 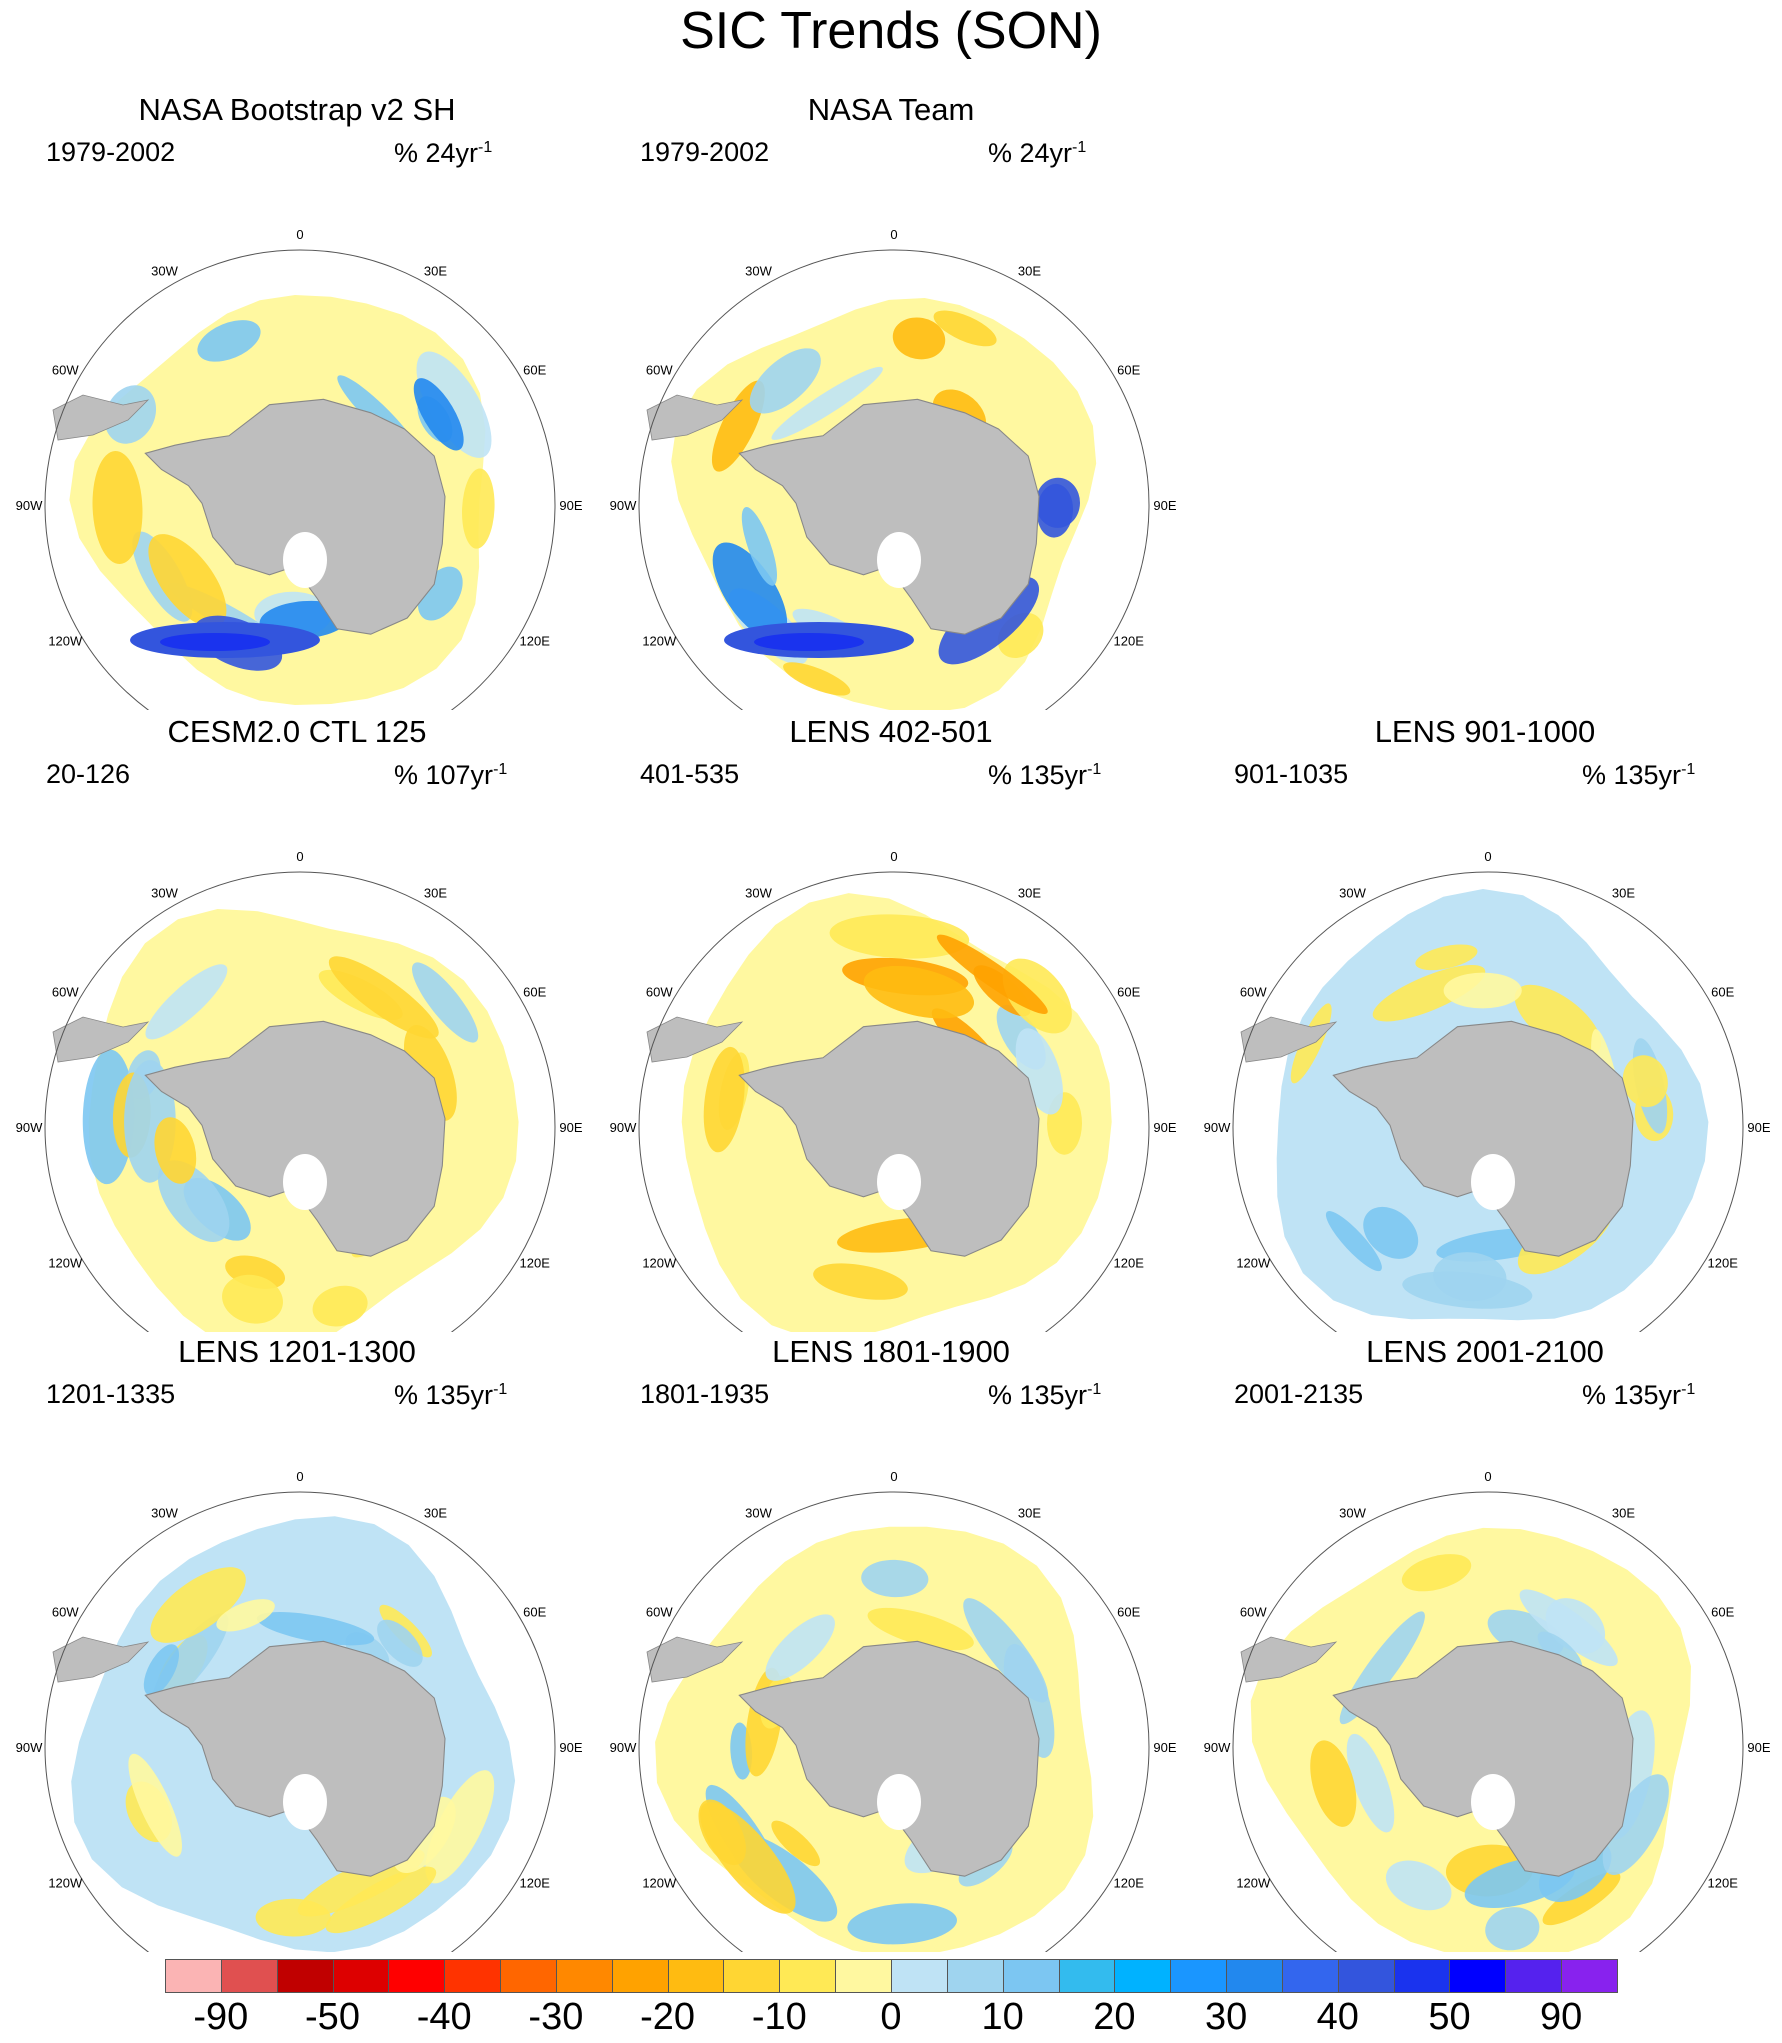 I want to click on colorbar-label: 50, so click(x=1449, y=2017).